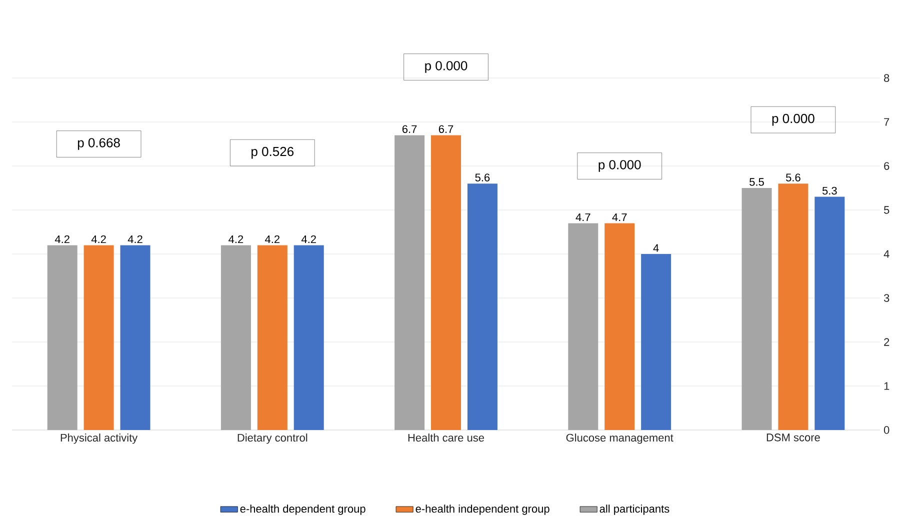 This screenshot has width=916, height=518. What do you see at coordinates (99, 144) in the screenshot?
I see `annotation: p 0.668` at bounding box center [99, 144].